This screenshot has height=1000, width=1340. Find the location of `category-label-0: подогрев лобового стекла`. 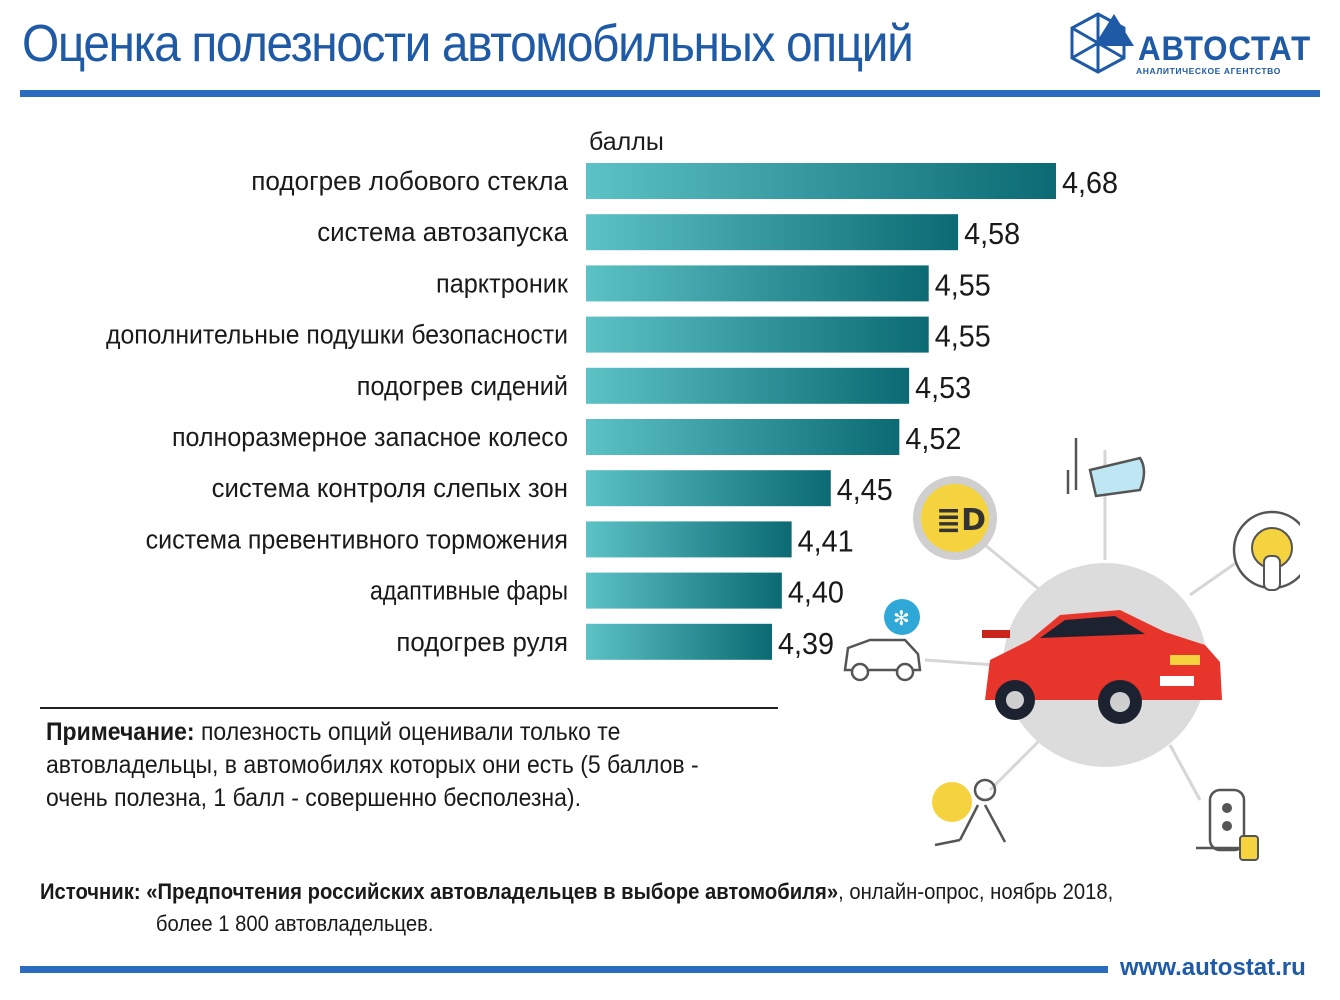

category-label-0: подогрев лобового стекла is located at coordinates (410, 181).